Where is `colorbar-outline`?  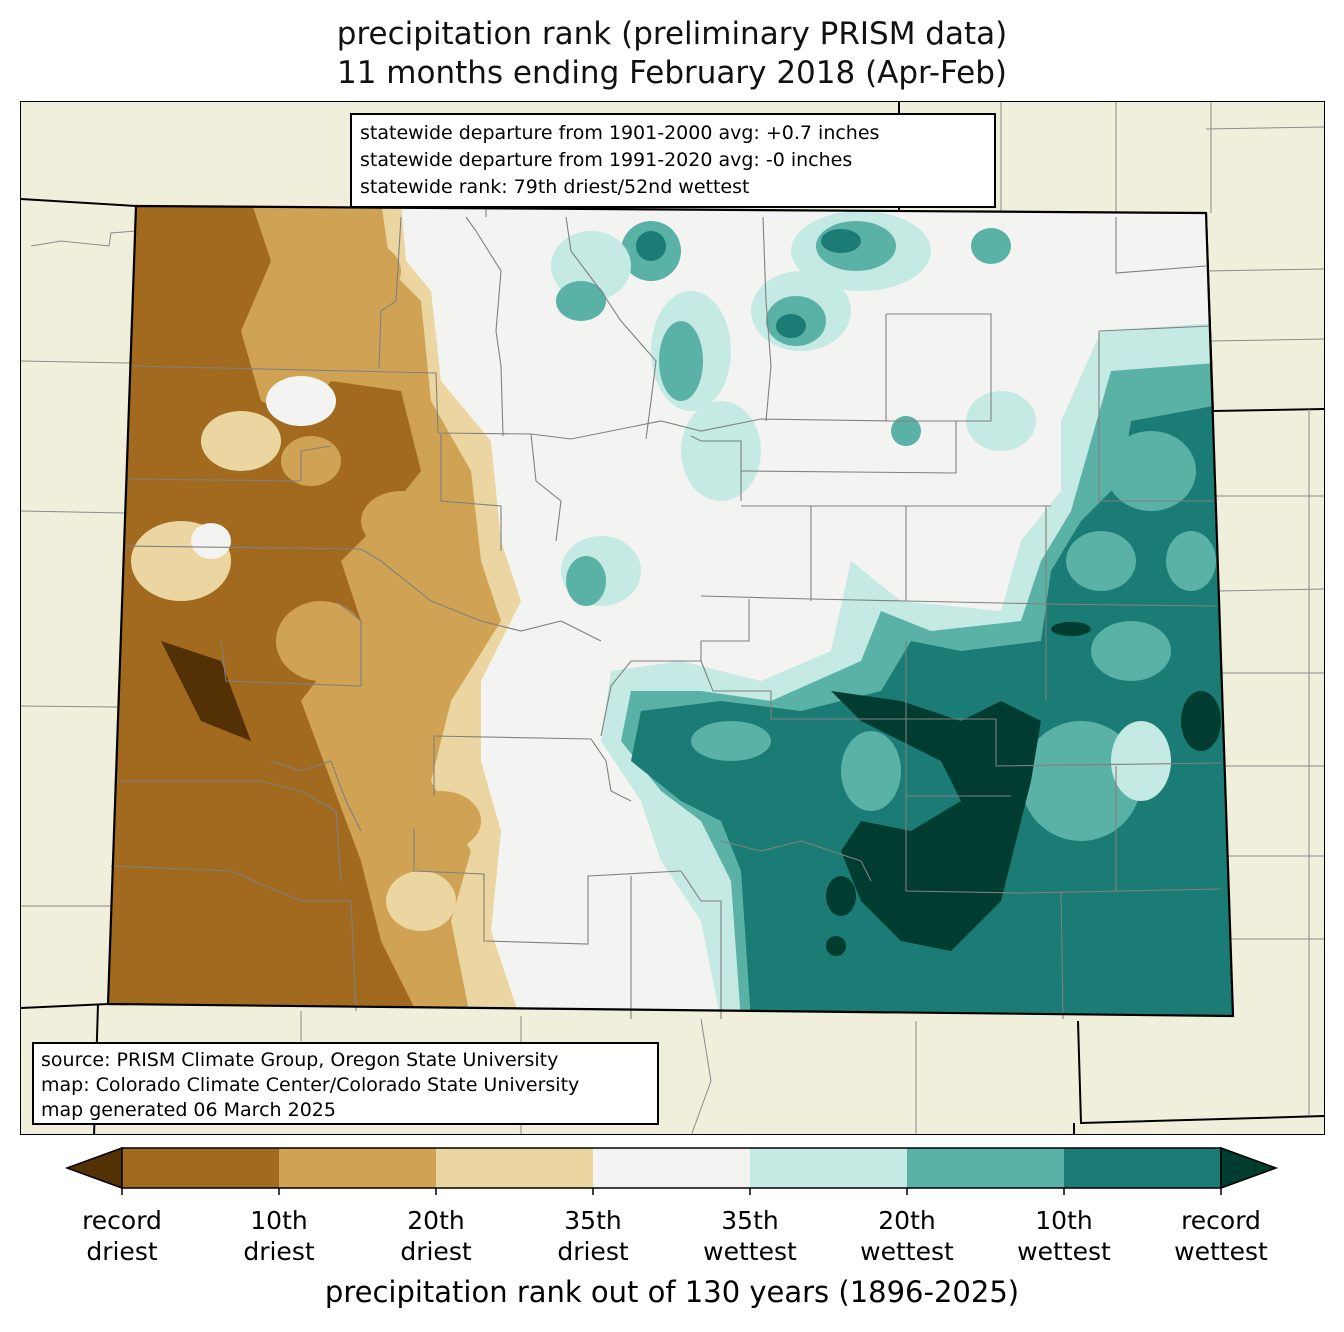 colorbar-outline is located at coordinates (671, 1168).